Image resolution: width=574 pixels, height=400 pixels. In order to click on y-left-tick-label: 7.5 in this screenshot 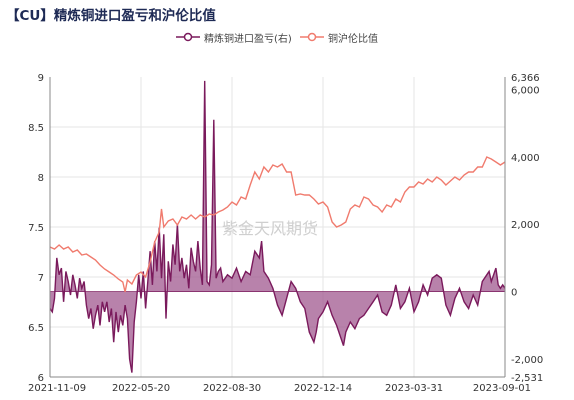, I will do `click(36, 228)`.